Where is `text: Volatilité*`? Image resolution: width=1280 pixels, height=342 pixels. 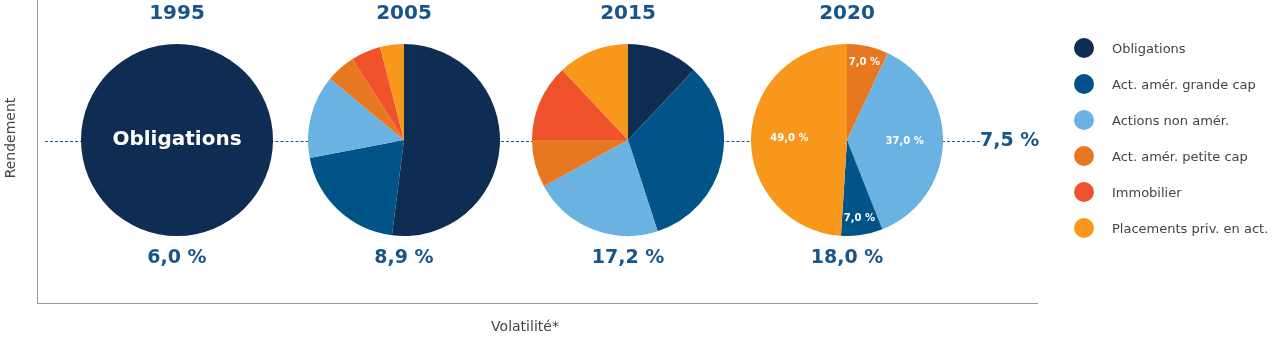
text: Volatilité* is located at coordinates (525, 326).